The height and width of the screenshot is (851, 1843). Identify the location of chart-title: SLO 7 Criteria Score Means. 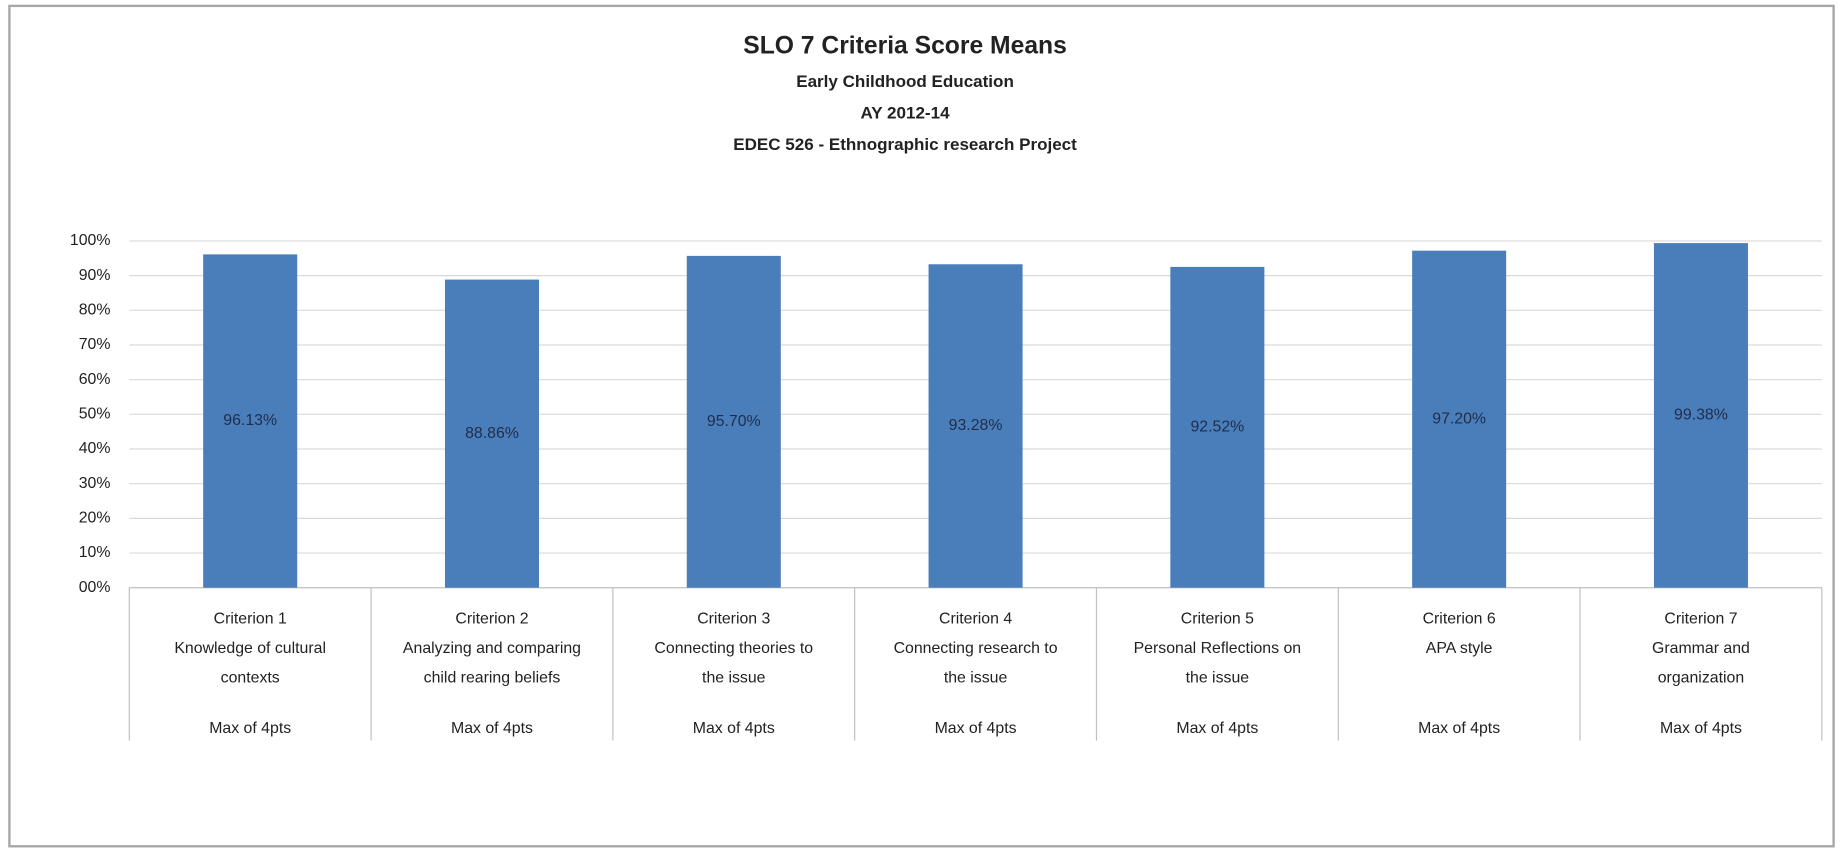
(905, 46).